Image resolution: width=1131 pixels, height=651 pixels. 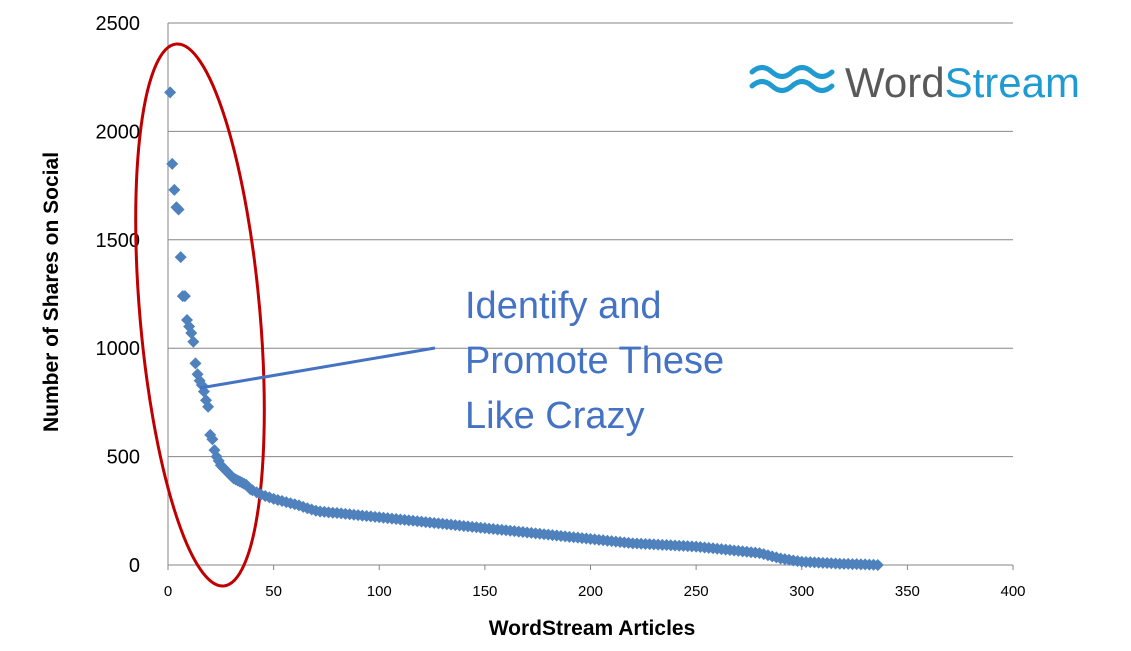 What do you see at coordinates (317, 368) in the screenshot?
I see `callout-arrow` at bounding box center [317, 368].